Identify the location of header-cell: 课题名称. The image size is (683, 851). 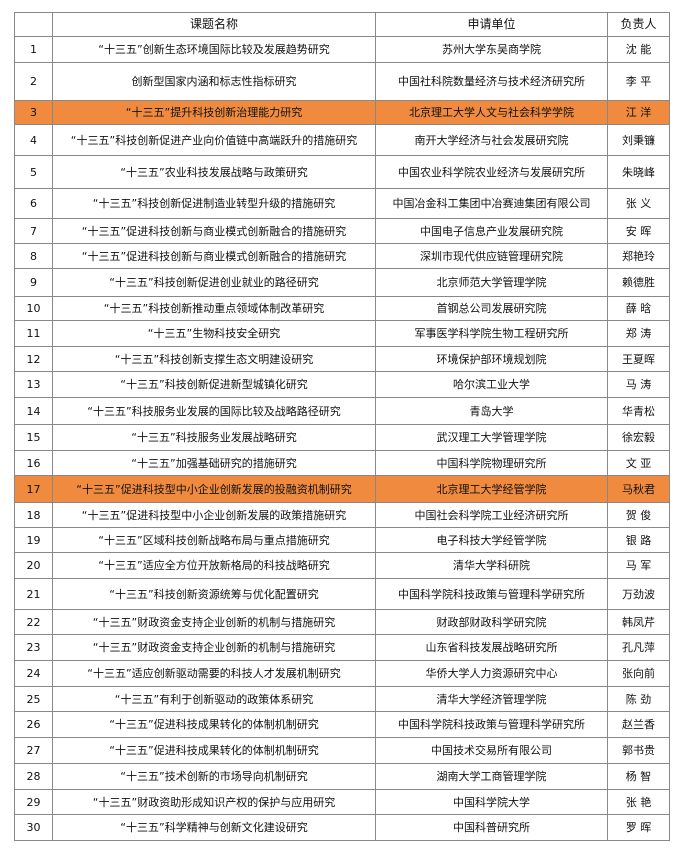
(214, 24).